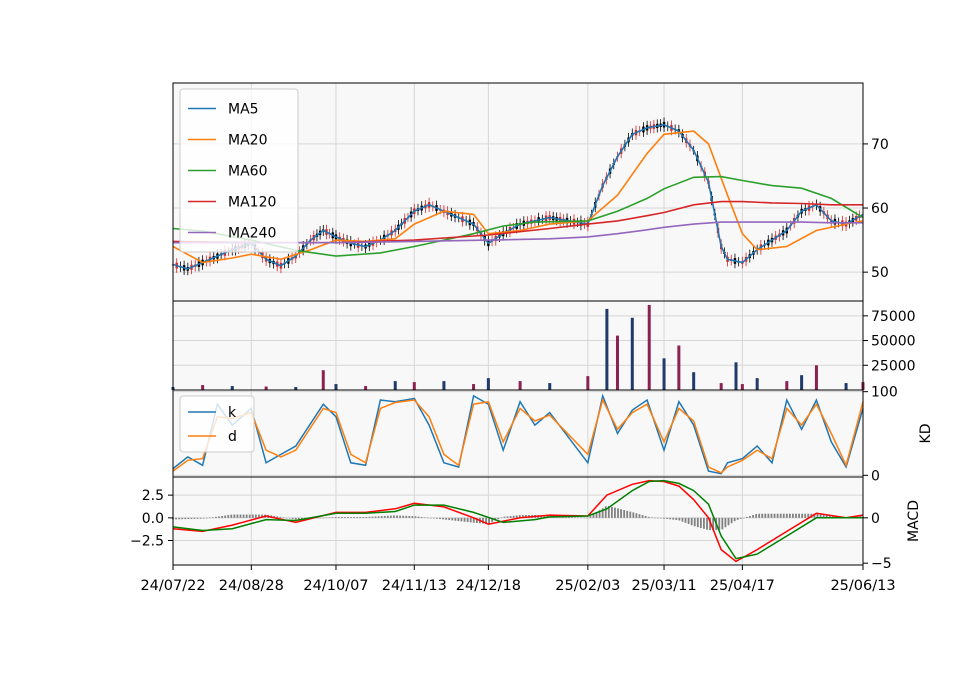 The image size is (960, 695). I want to click on y-axis-label-macd: MACD, so click(914, 521).